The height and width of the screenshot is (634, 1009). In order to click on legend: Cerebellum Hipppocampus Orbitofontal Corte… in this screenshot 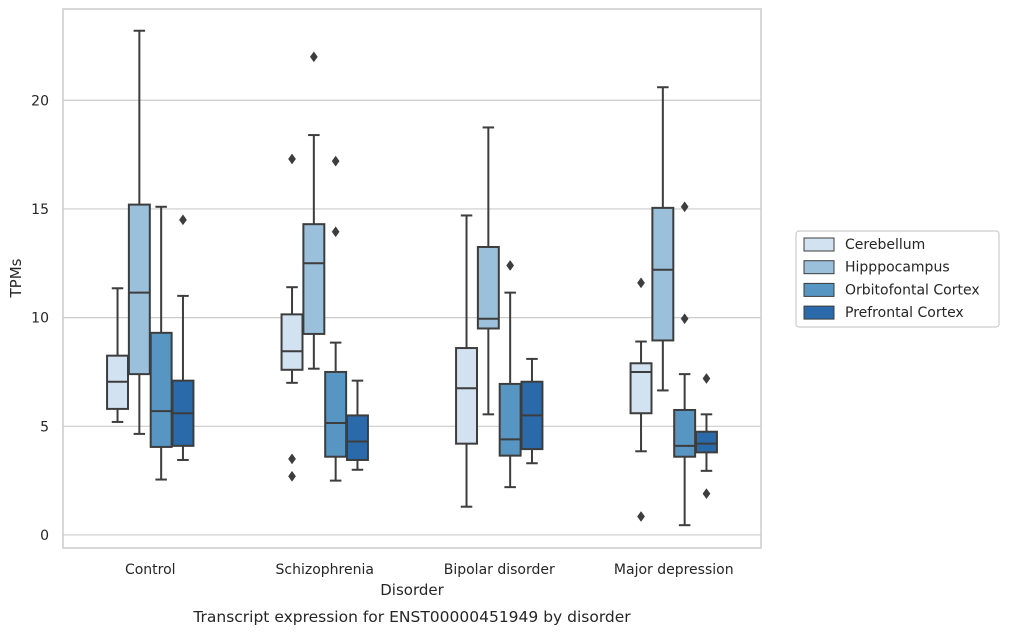, I will do `click(897, 279)`.